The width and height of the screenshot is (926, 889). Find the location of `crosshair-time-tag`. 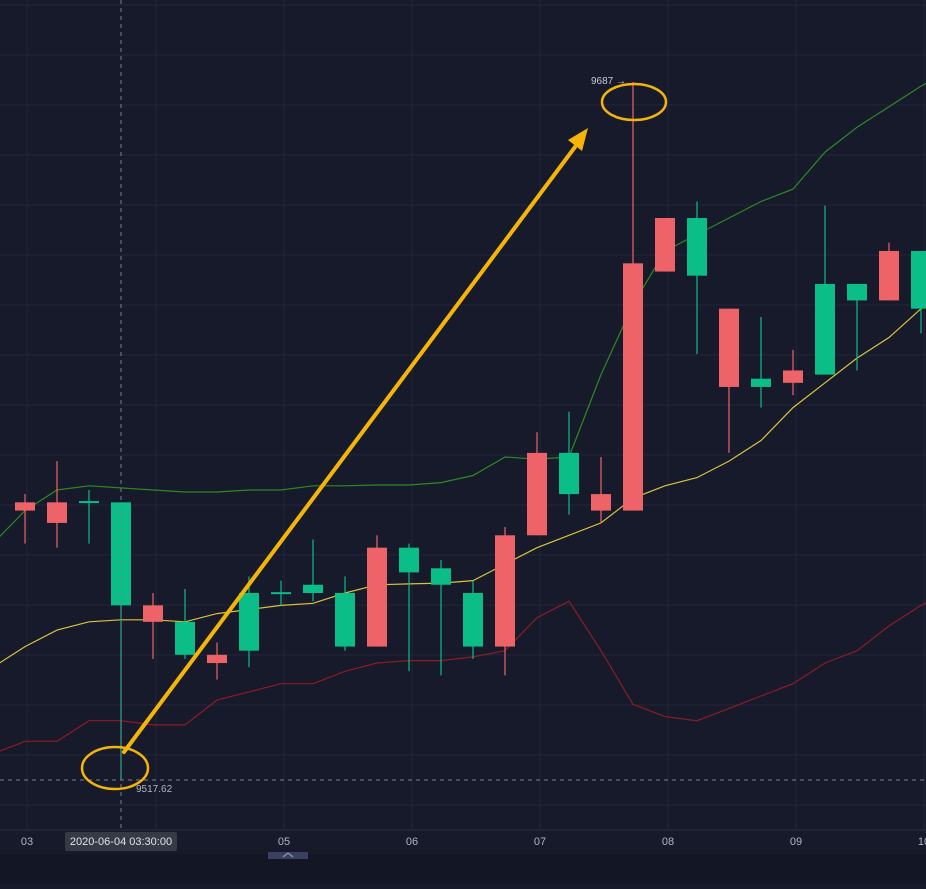

crosshair-time-tag is located at coordinates (121, 841).